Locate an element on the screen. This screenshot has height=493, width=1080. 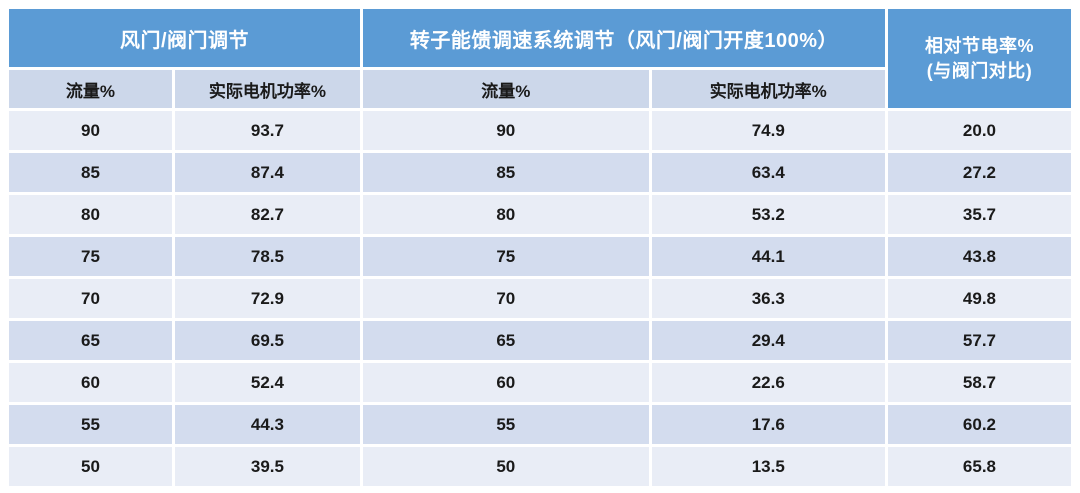
table-cell: 63.4 is located at coordinates (768, 172).